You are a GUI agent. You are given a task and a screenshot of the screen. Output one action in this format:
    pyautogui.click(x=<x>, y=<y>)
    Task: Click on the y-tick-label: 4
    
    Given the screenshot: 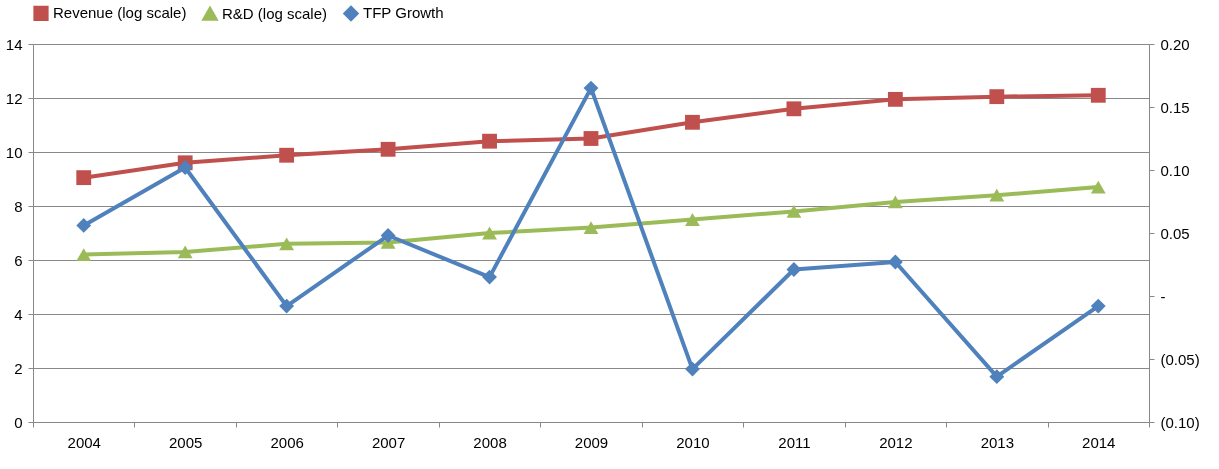 What is the action you would take?
    pyautogui.click(x=18, y=314)
    